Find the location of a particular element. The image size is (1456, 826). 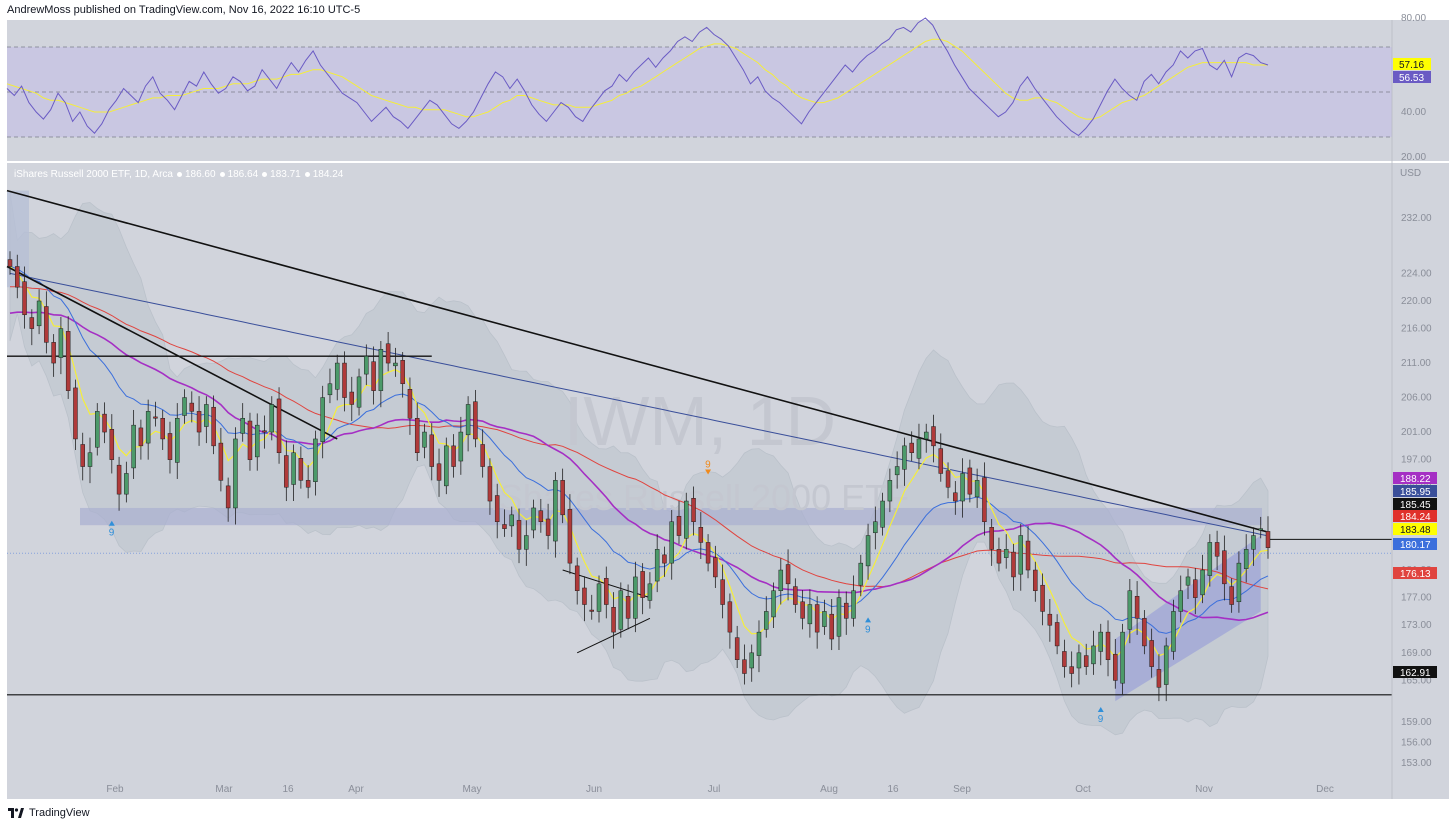

rsi-tag-label: 56.53 is located at coordinates (1411, 78).